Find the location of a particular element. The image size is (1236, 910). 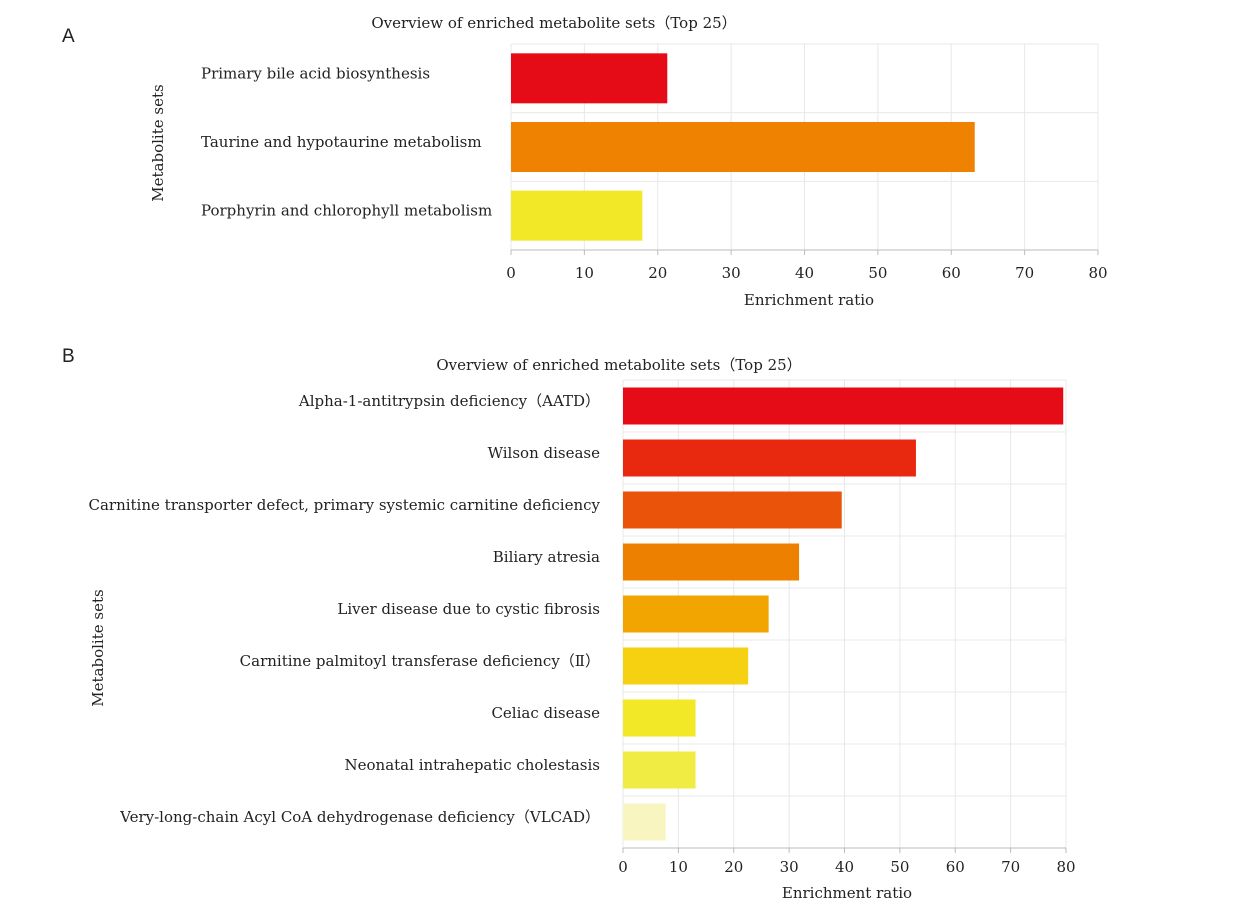

panel-a-x-ticks: 0 10 20 30 40 50 60 70 80 is located at coordinates (807, 265).